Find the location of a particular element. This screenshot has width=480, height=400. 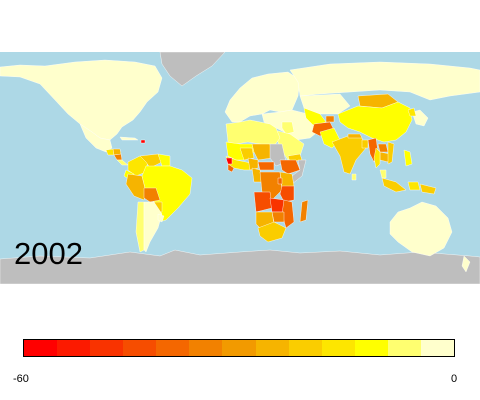

rwanda-burundi is located at coordinates (280, 181).